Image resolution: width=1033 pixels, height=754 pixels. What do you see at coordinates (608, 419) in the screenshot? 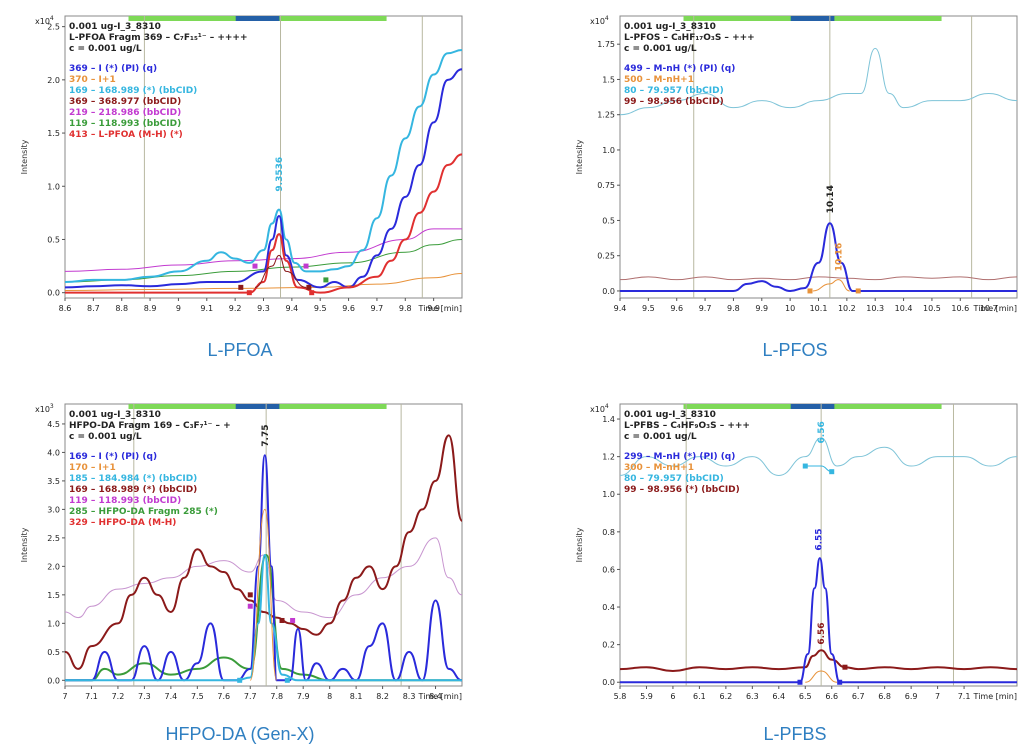
I see `y-tick-label: 1.4` at bounding box center [608, 419].